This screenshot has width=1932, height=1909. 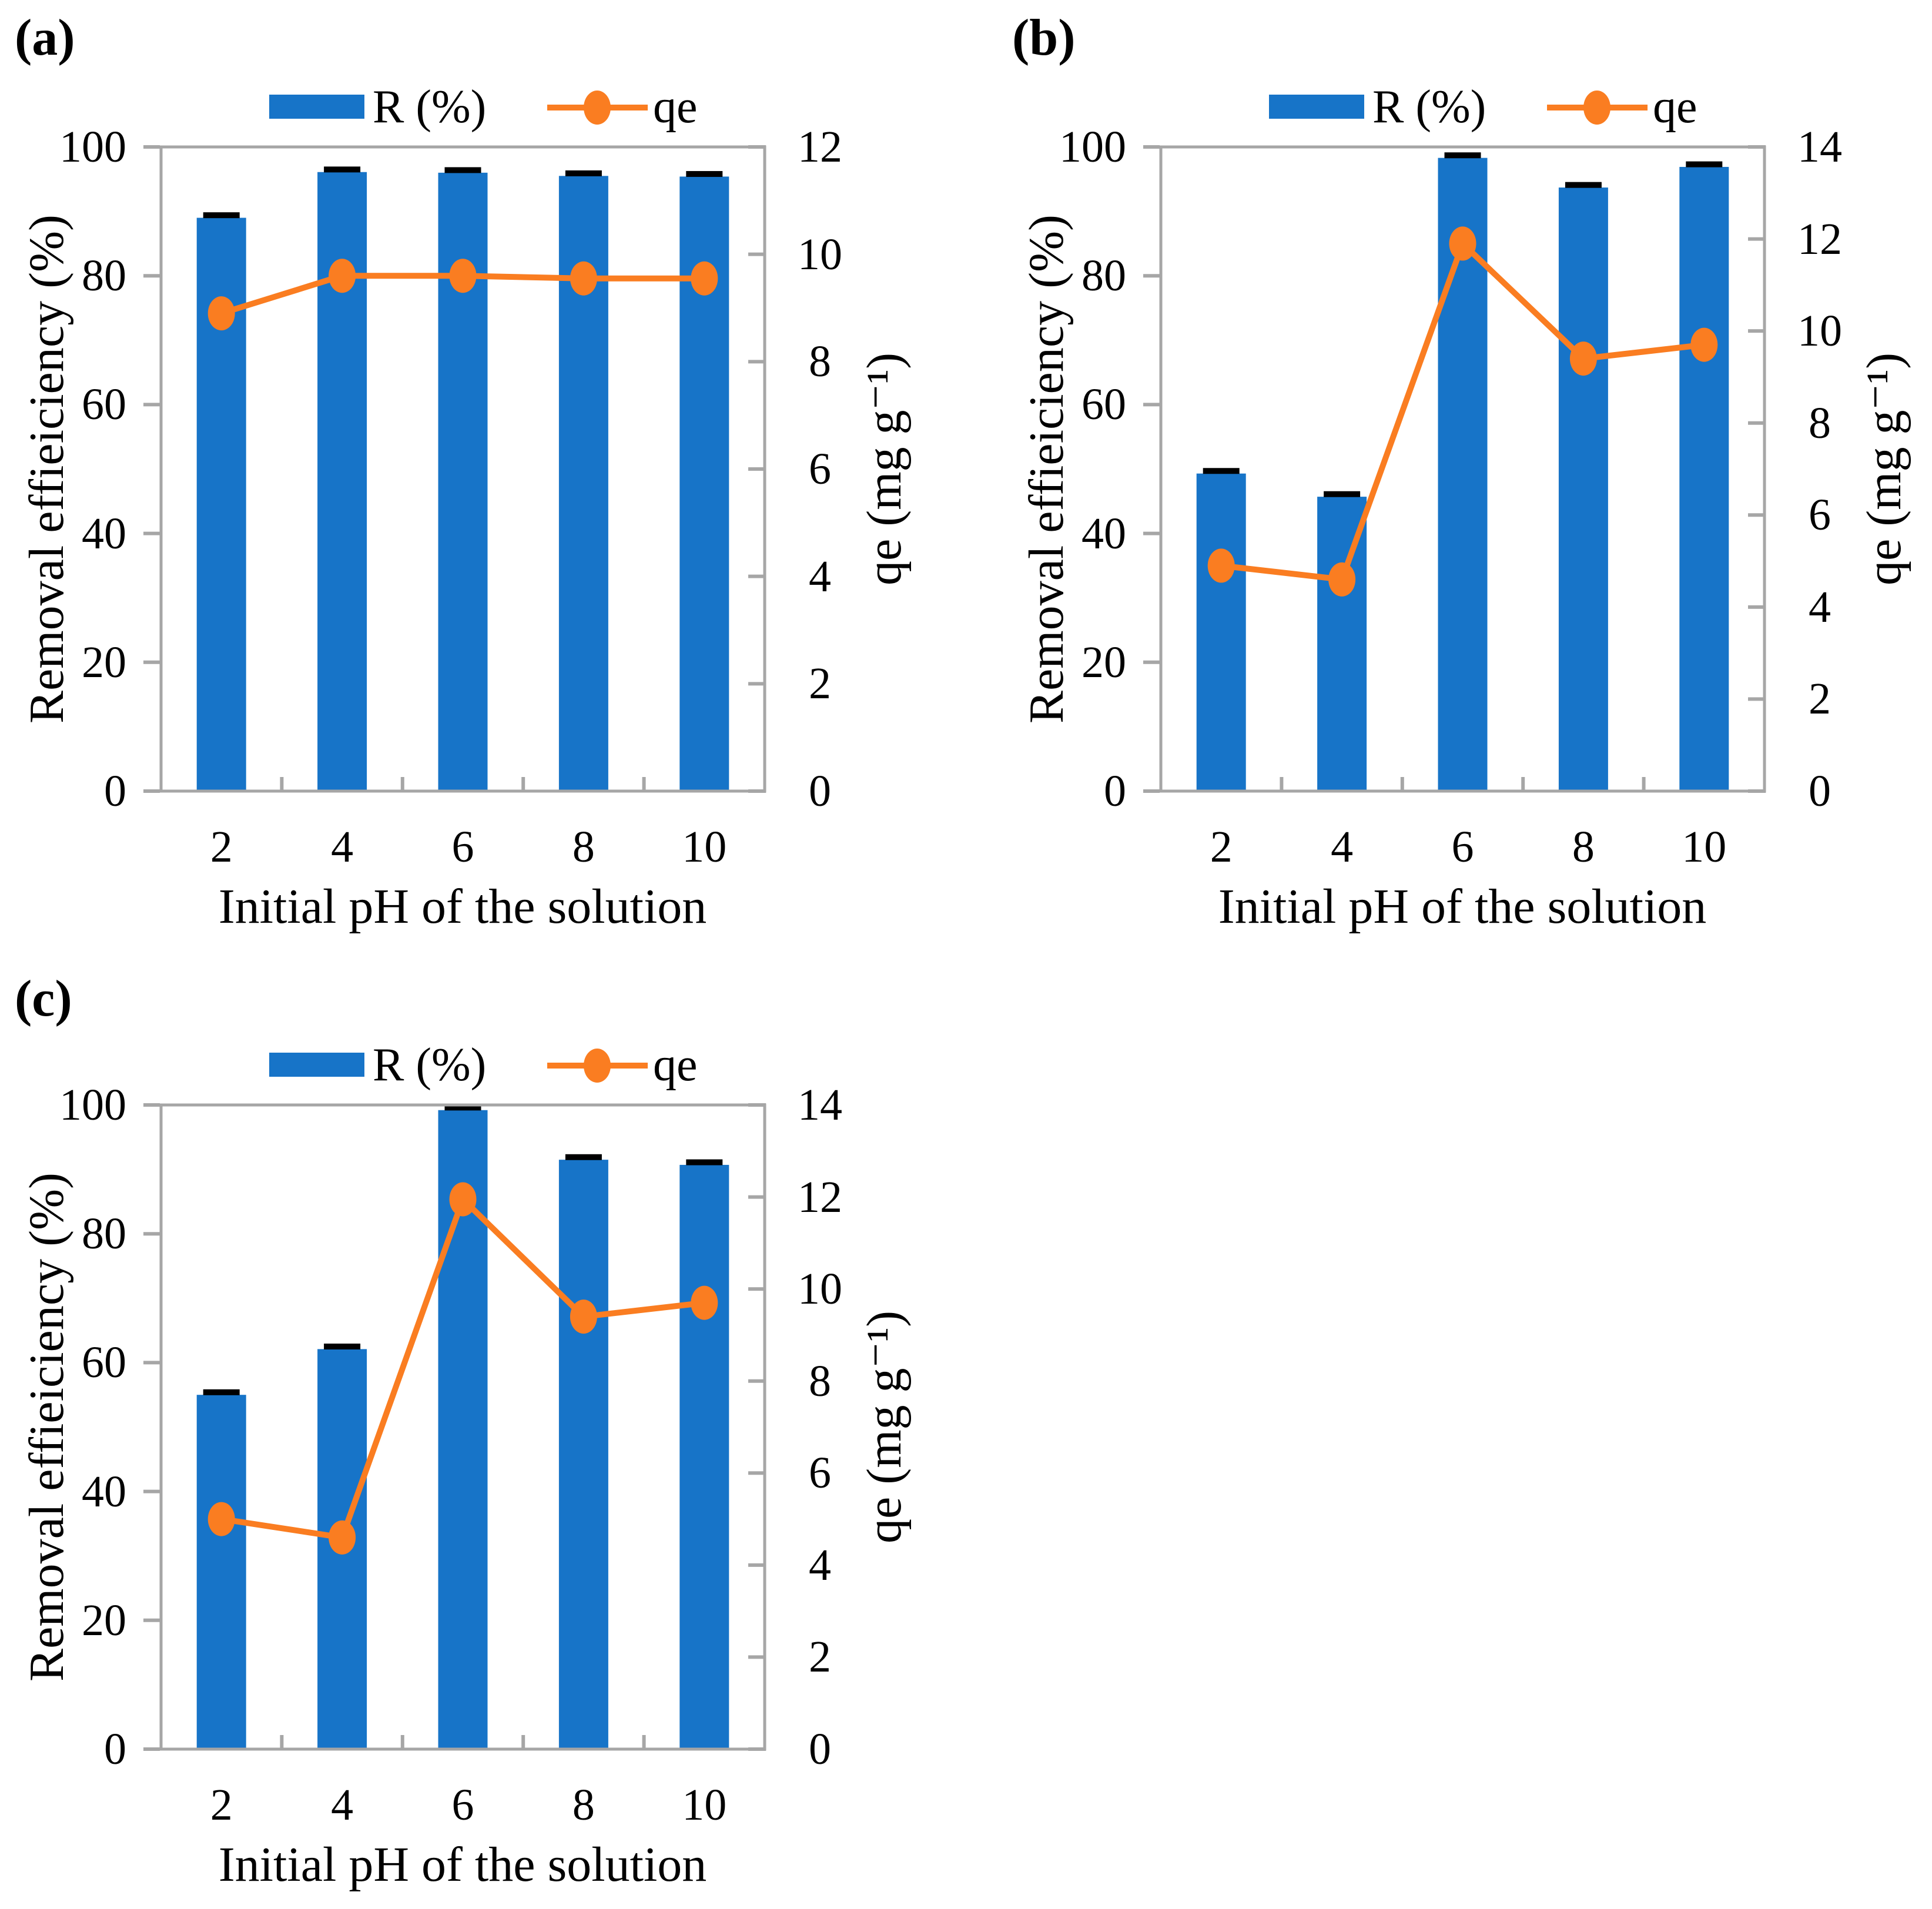 What do you see at coordinates (1044, 37) in the screenshot?
I see `panel-label-b: (b)` at bounding box center [1044, 37].